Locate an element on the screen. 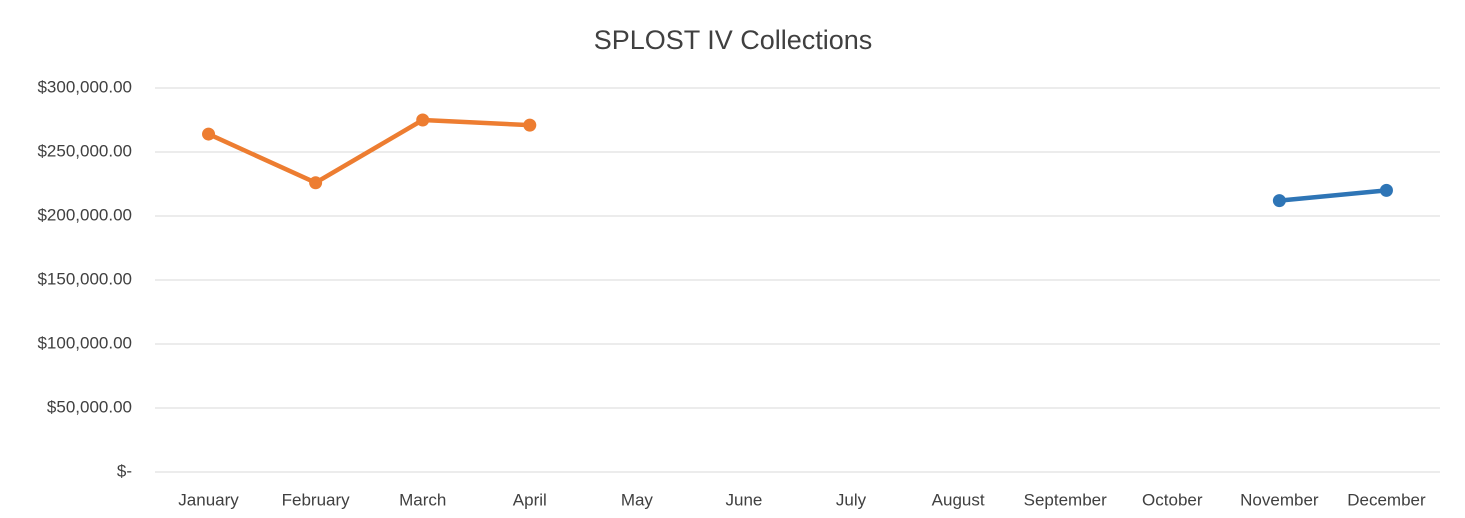 The image size is (1465, 518). x-tick-label: October is located at coordinates (1172, 499).